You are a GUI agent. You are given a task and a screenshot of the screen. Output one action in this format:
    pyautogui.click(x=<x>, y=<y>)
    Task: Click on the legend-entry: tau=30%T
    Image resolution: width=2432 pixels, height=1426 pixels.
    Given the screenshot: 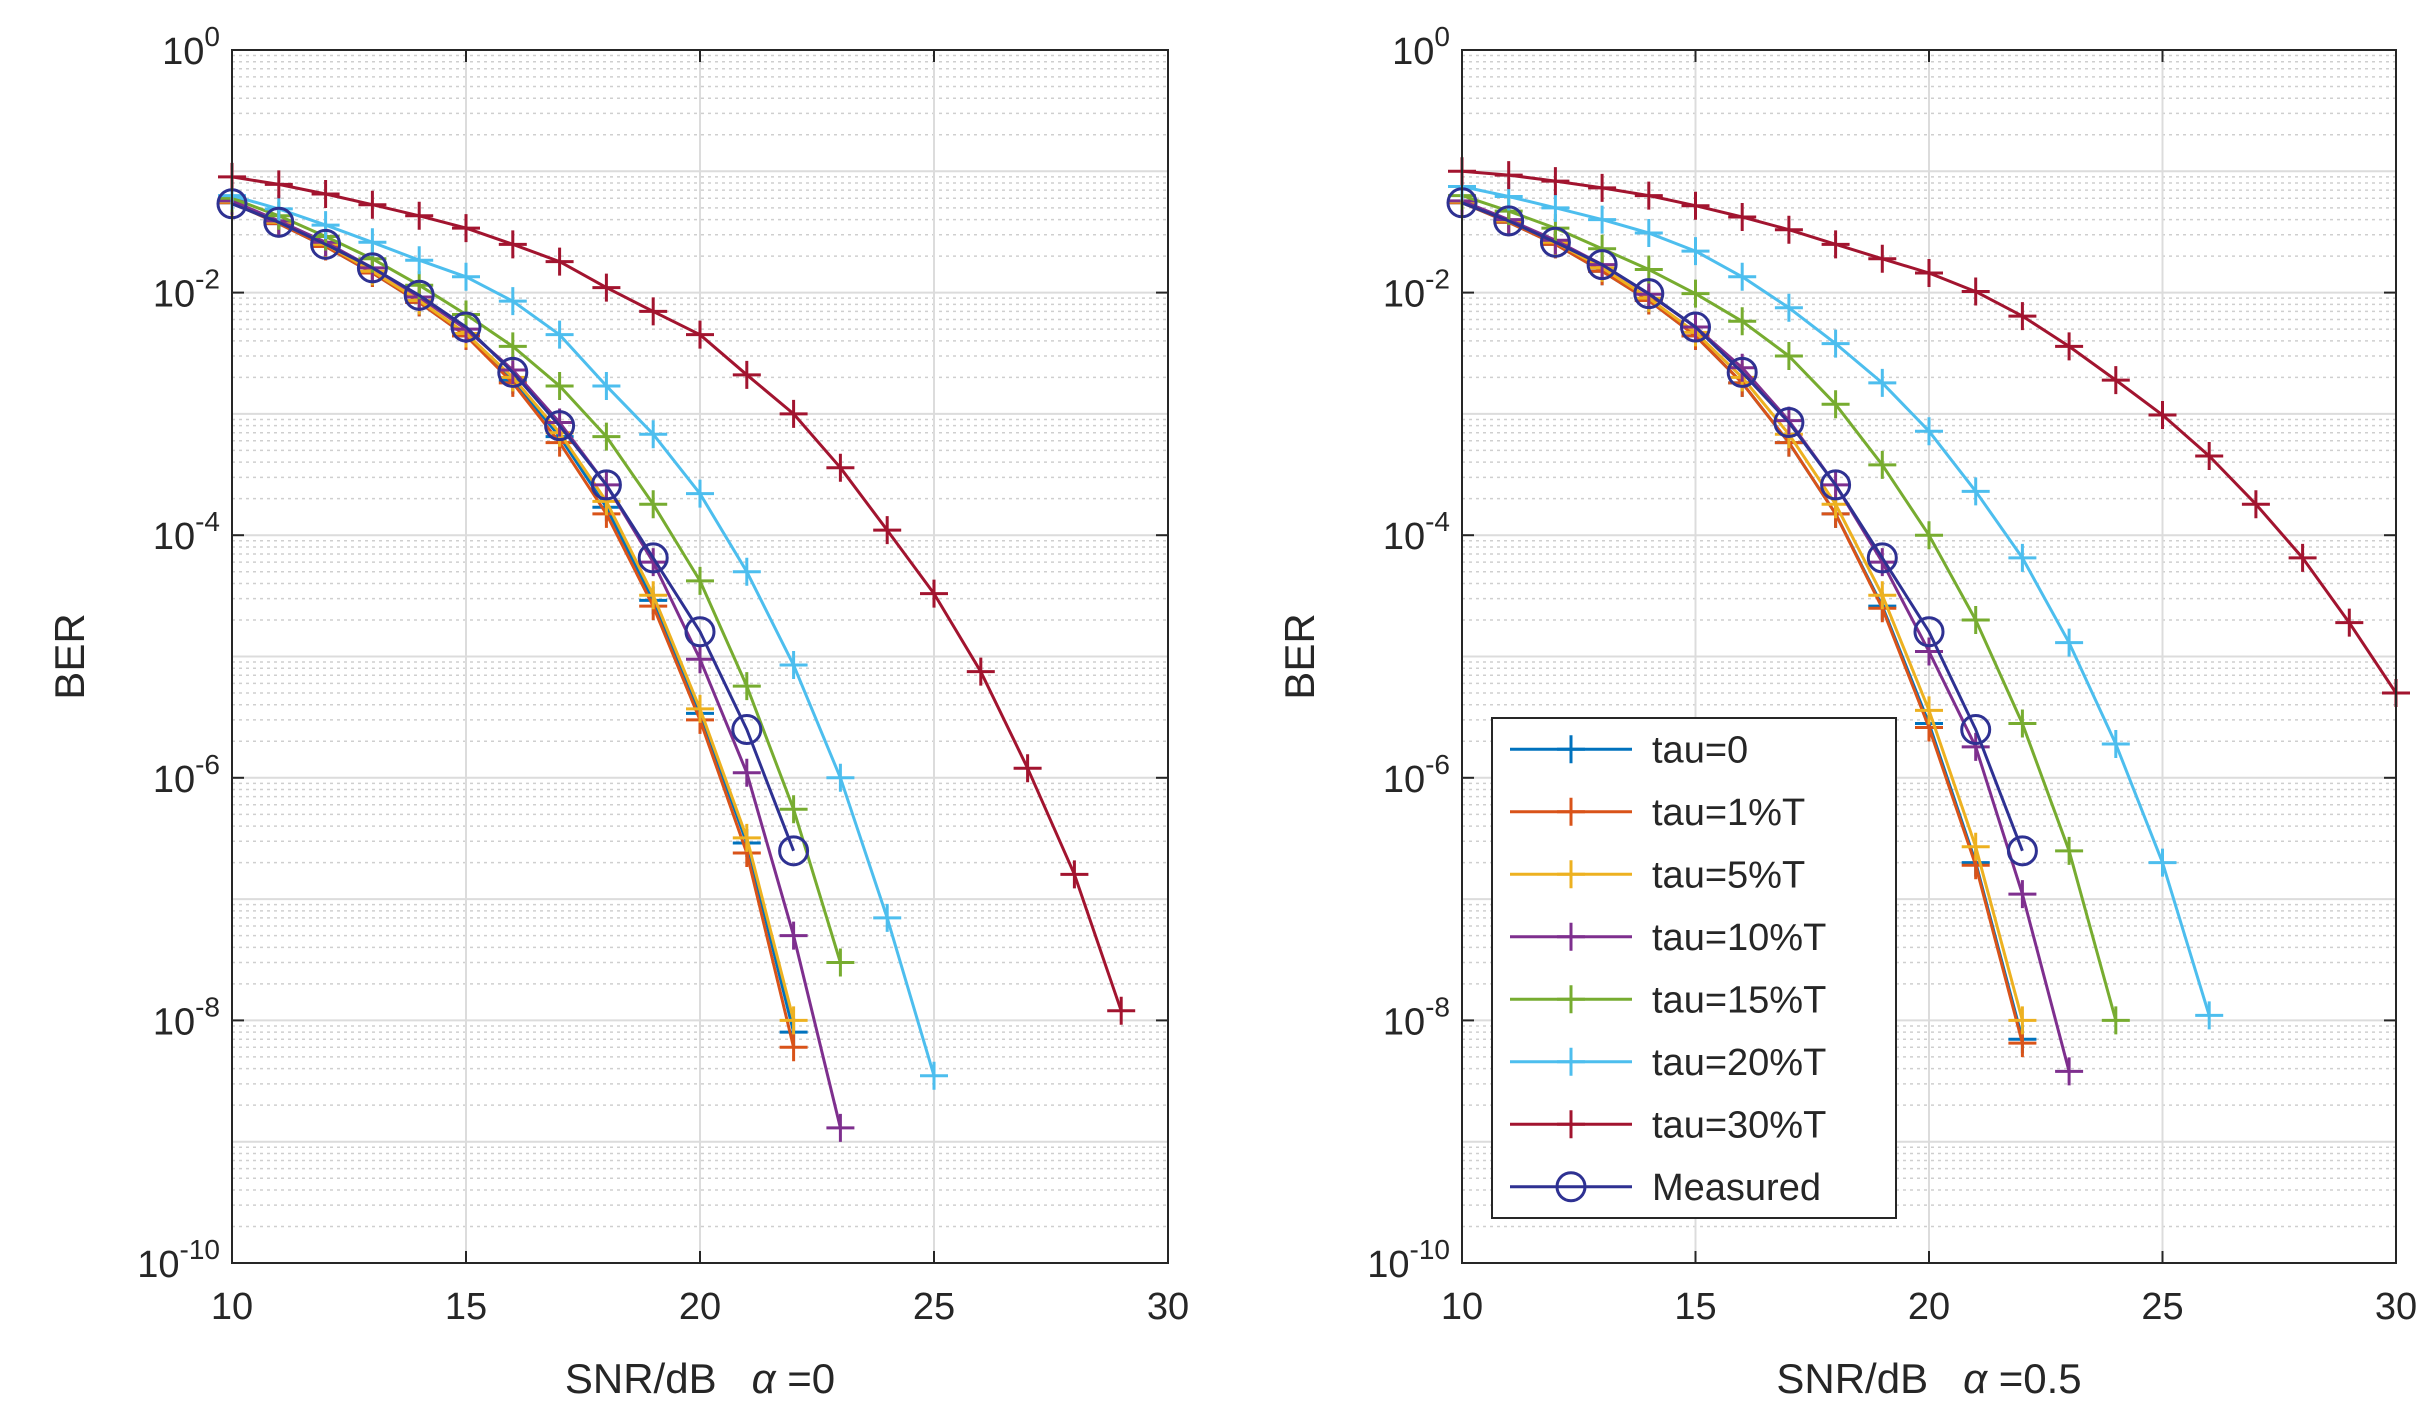 What is the action you would take?
    pyautogui.click(x=1668, y=1125)
    